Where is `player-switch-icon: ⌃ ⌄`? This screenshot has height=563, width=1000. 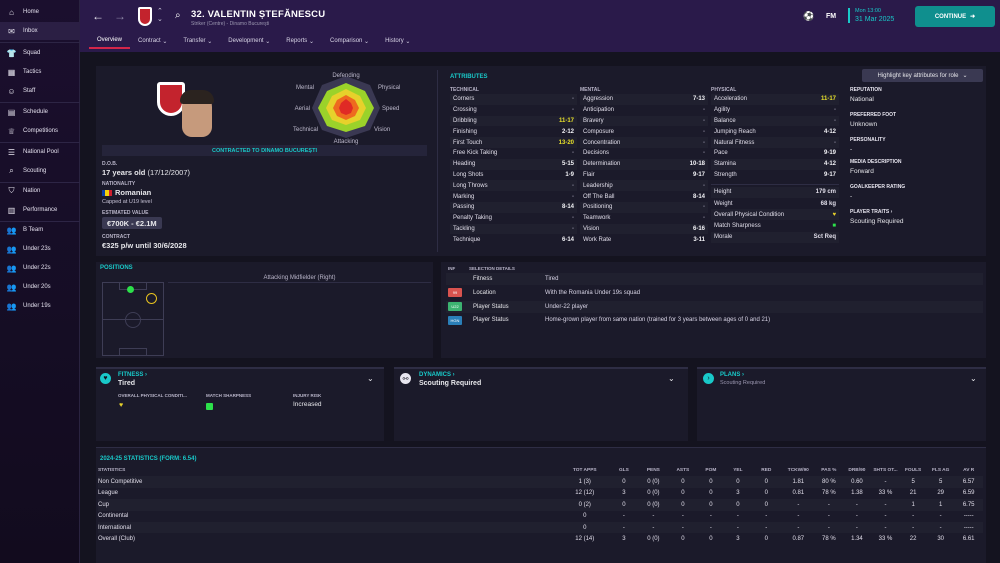 player-switch-icon: ⌃ ⌄ is located at coordinates (160, 15).